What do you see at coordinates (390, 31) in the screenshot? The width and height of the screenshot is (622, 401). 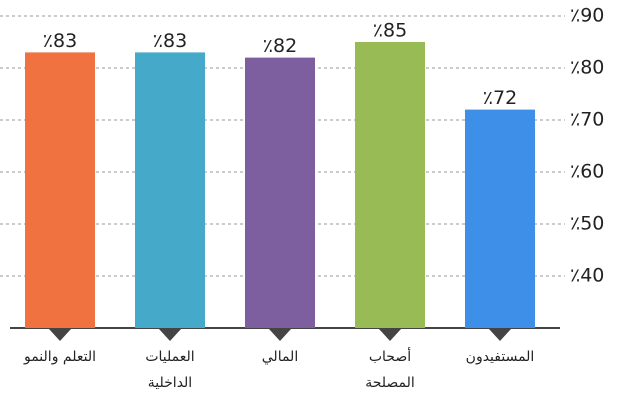 I see `value-label: ٪85` at bounding box center [390, 31].